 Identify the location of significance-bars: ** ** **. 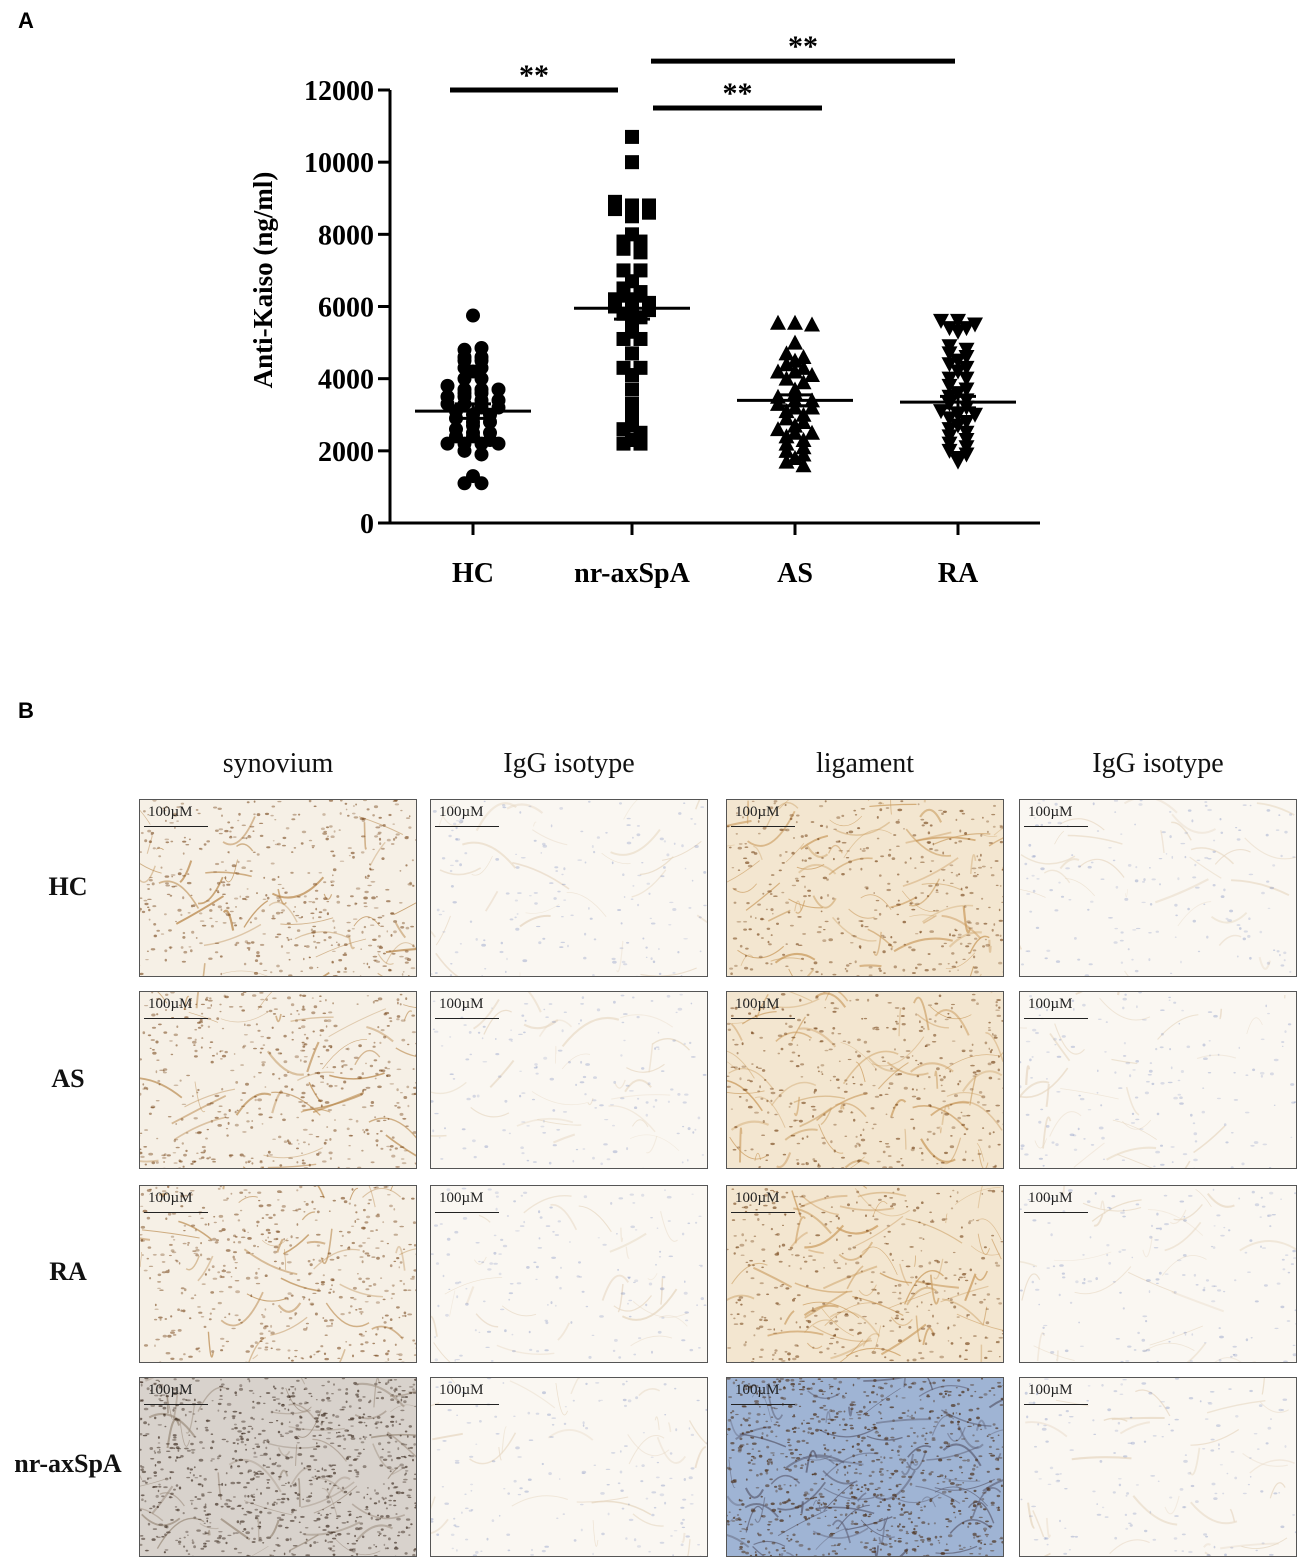
(702, 70).